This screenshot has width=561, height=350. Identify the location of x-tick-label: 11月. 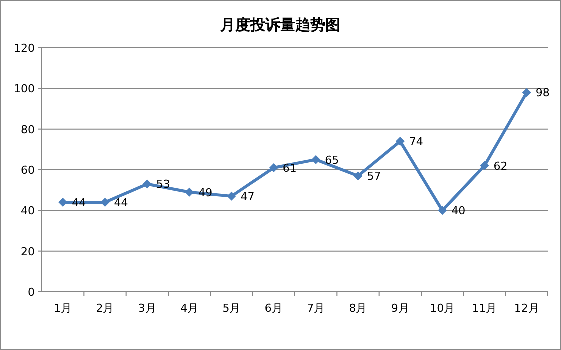
(485, 308).